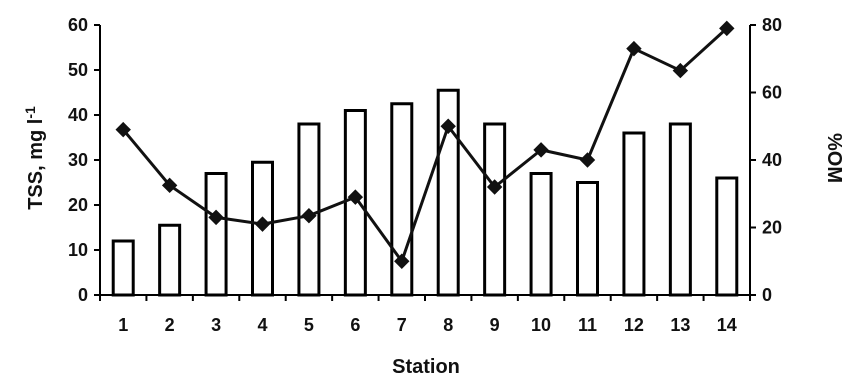 This screenshot has width=850, height=380. I want to click on x-axis-title: Station, so click(426, 367).